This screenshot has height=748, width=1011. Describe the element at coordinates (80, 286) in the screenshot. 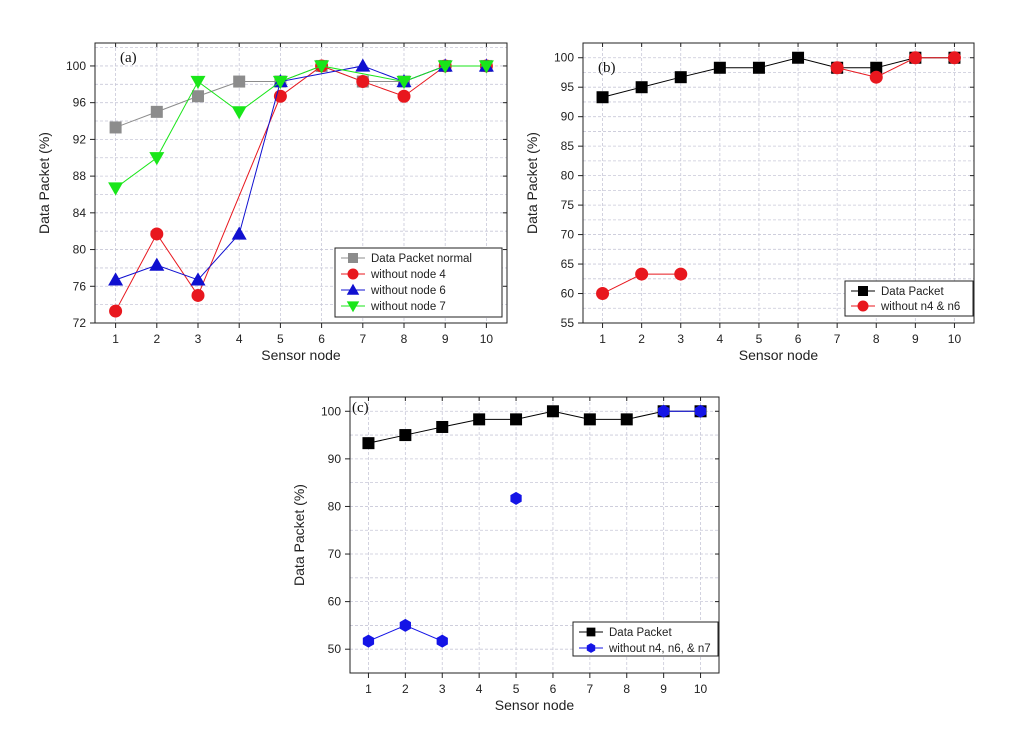

I see `y-tick-label: 76` at that location.